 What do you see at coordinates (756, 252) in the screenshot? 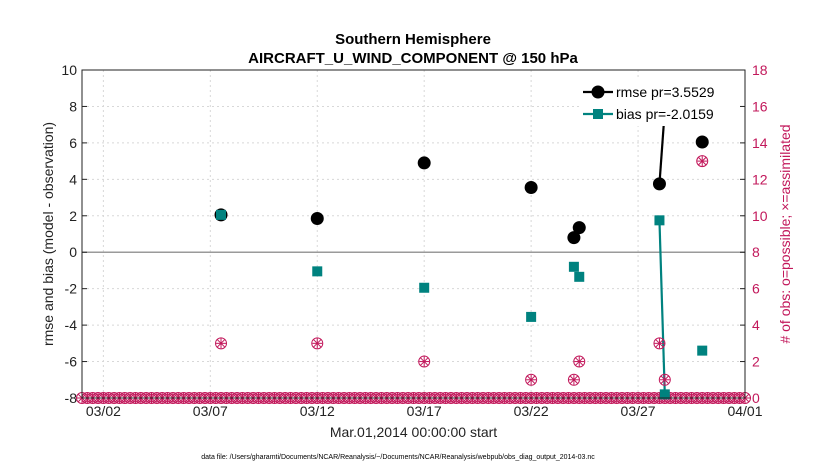
I see `y2-tick-label: 8` at bounding box center [756, 252].